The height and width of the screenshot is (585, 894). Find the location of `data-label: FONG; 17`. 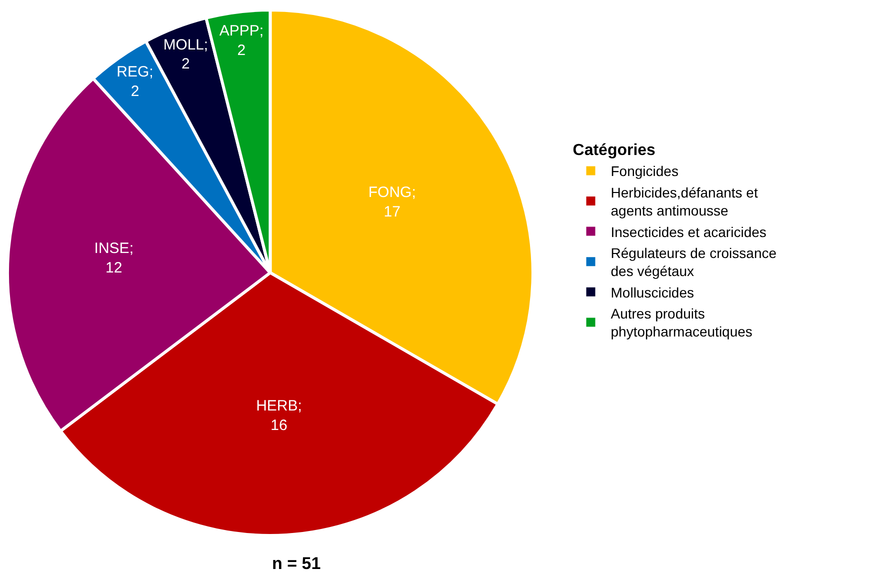

data-label: FONG; 17 is located at coordinates (392, 202).